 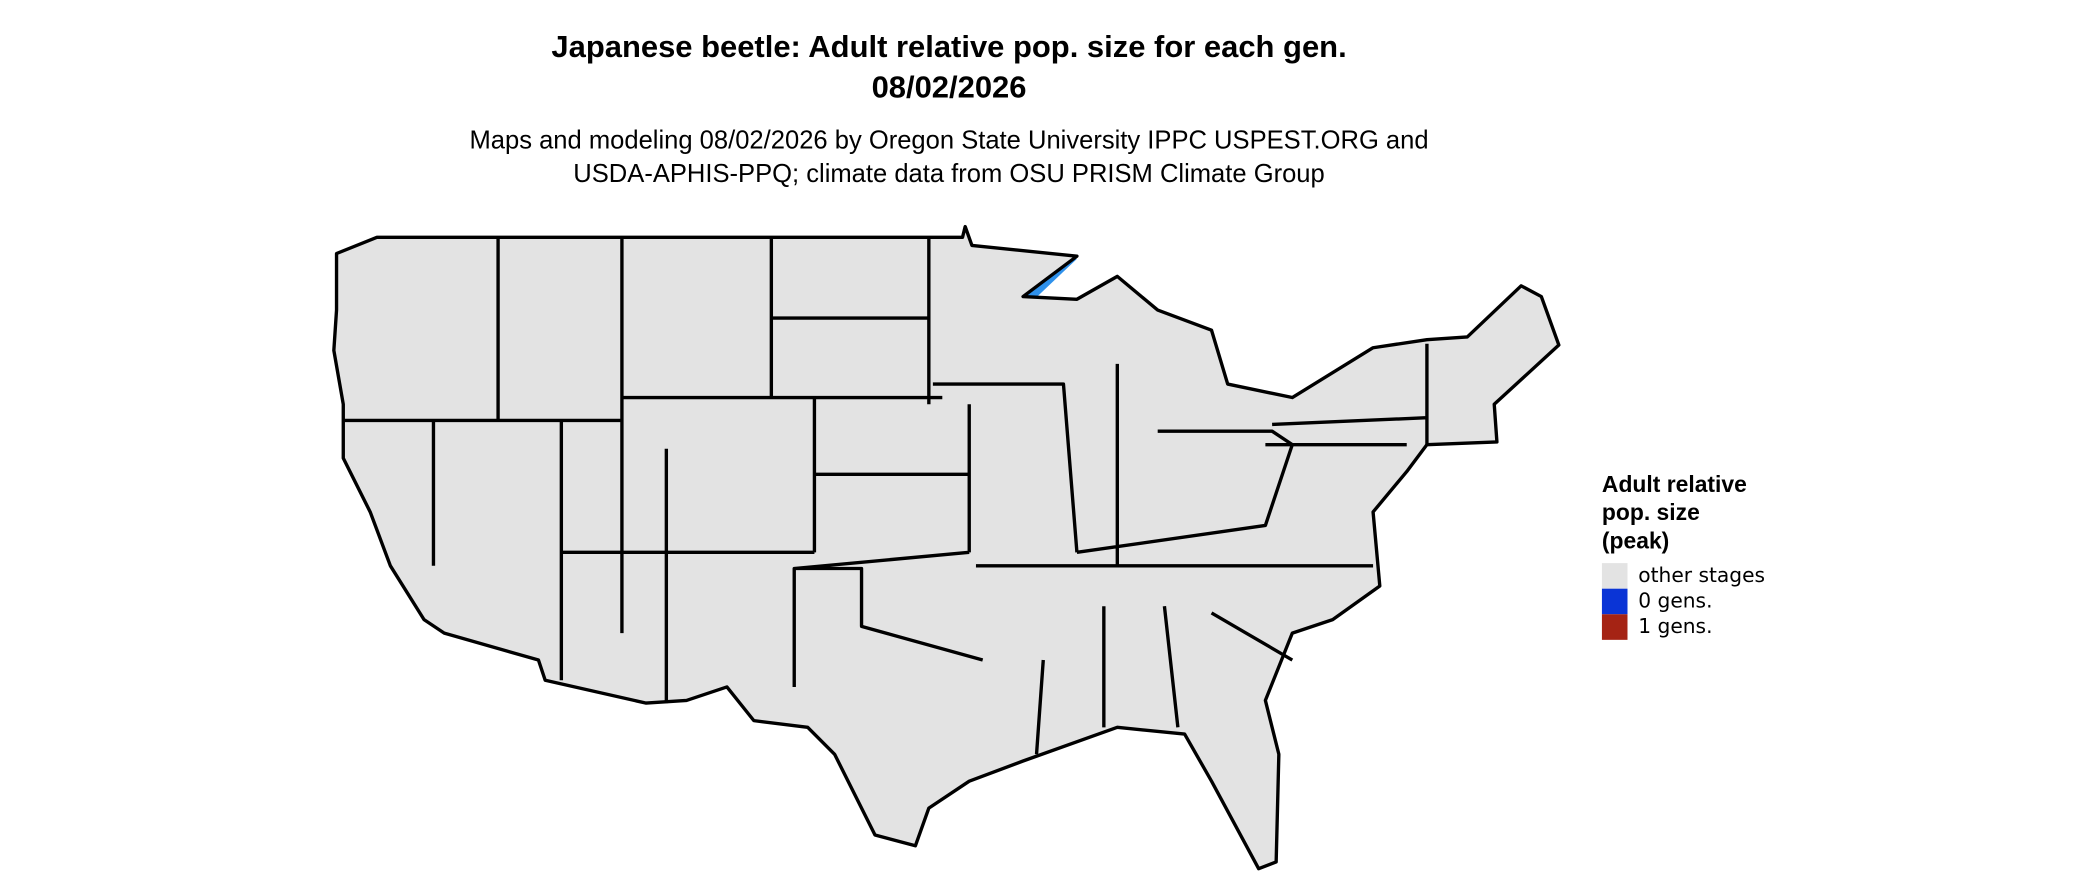 What do you see at coordinates (1651, 512) in the screenshot?
I see `legend-title: pop. size` at bounding box center [1651, 512].